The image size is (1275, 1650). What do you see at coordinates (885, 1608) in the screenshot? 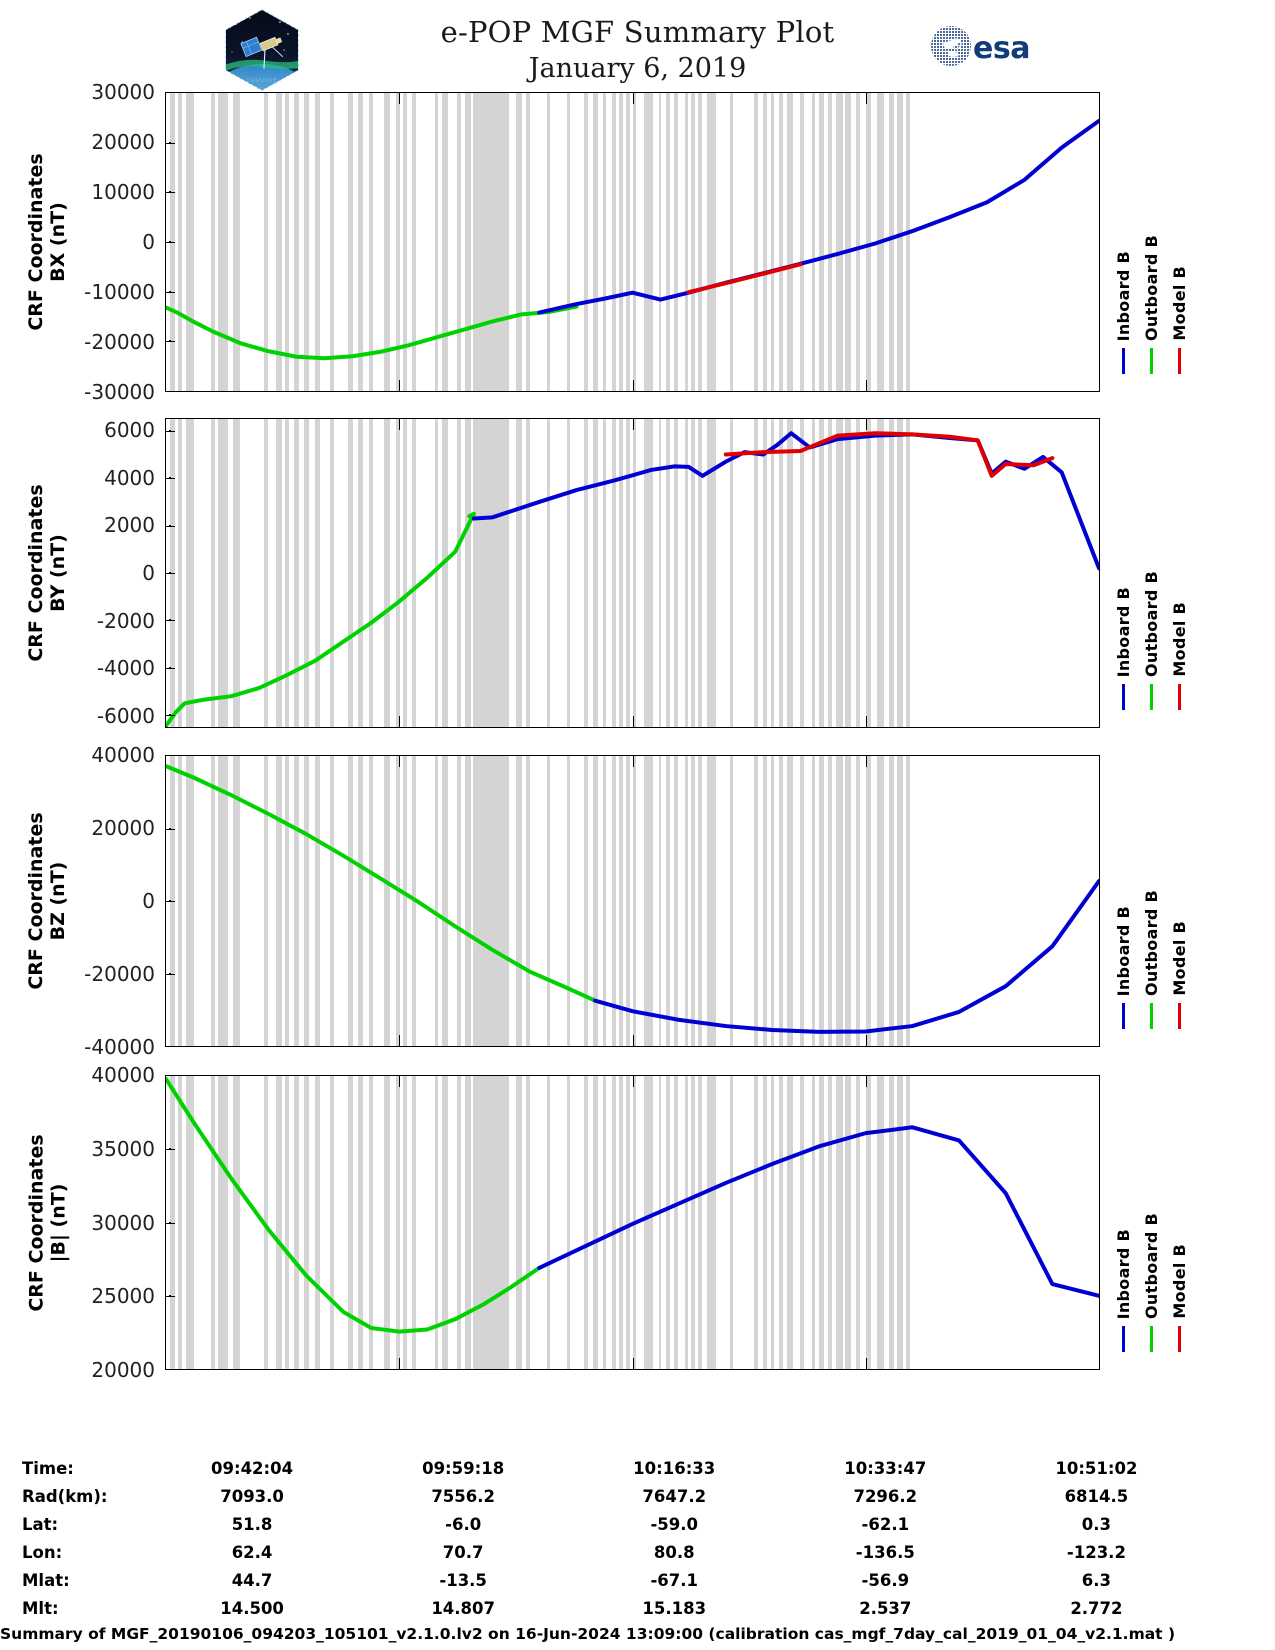
I see `row-value: 2.537` at bounding box center [885, 1608].